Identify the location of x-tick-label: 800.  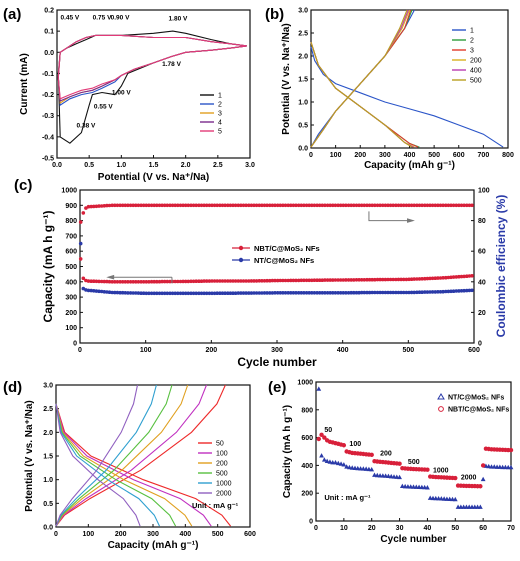
(508, 155).